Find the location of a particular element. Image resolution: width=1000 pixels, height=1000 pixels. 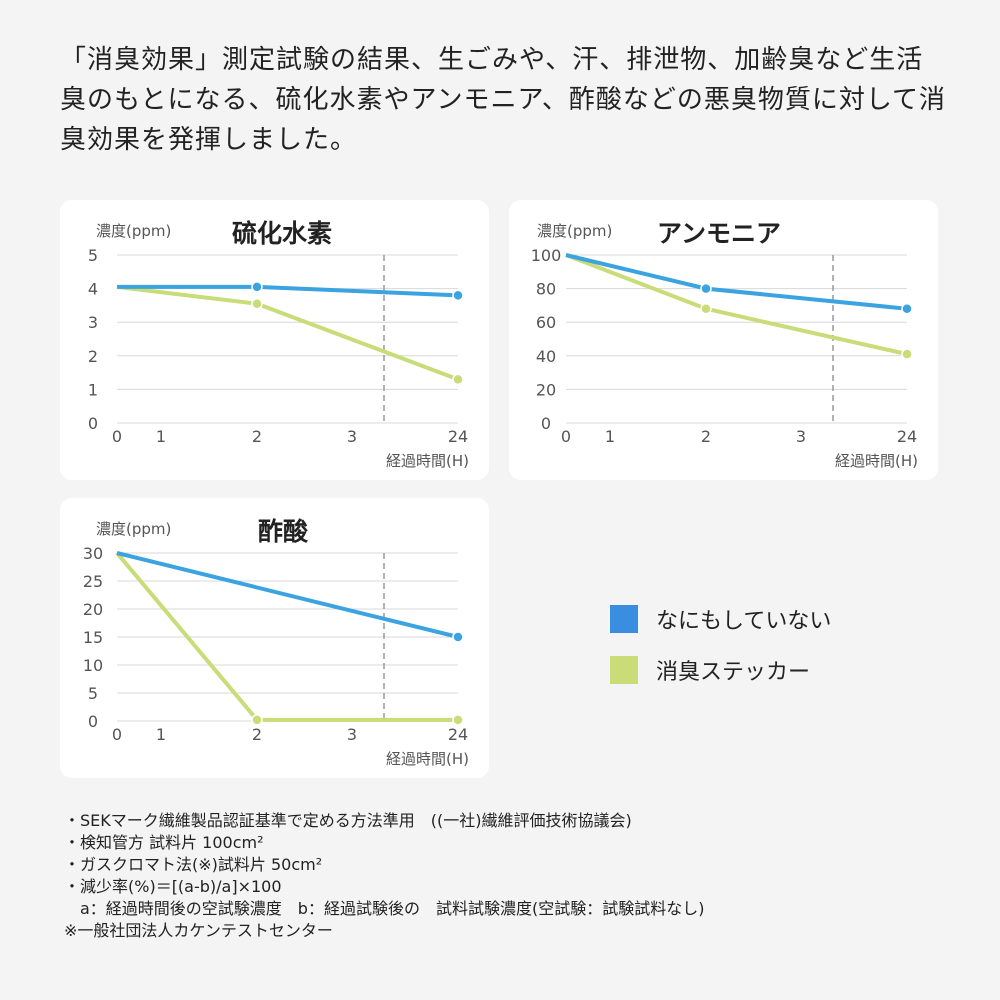

chart-svg: 0 20 40 60 80 100 0 1 2 3 24 is located at coordinates (724, 346).